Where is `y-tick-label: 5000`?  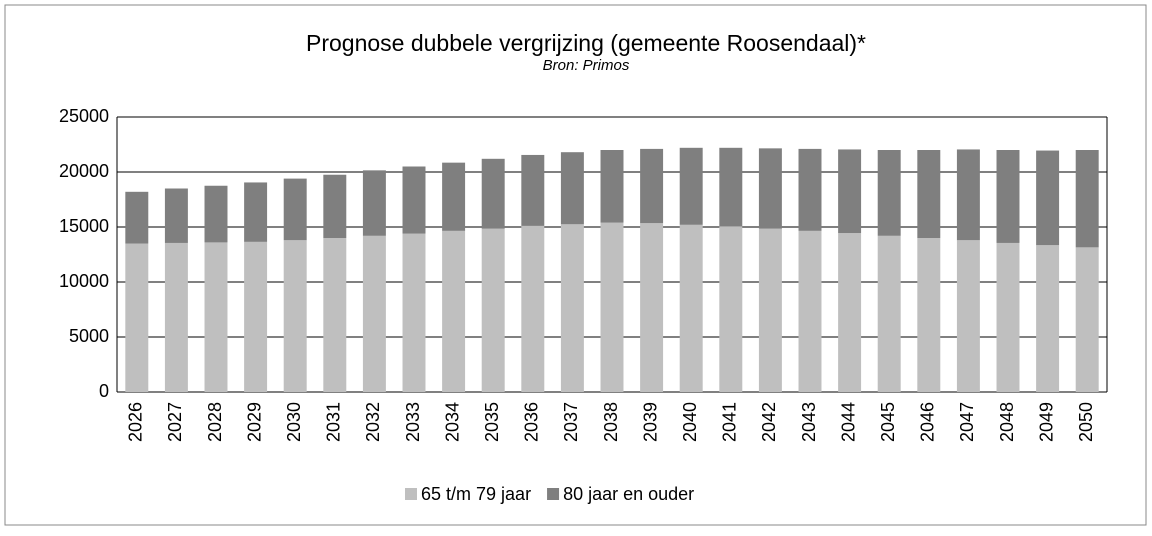 y-tick-label: 5000 is located at coordinates (89, 336).